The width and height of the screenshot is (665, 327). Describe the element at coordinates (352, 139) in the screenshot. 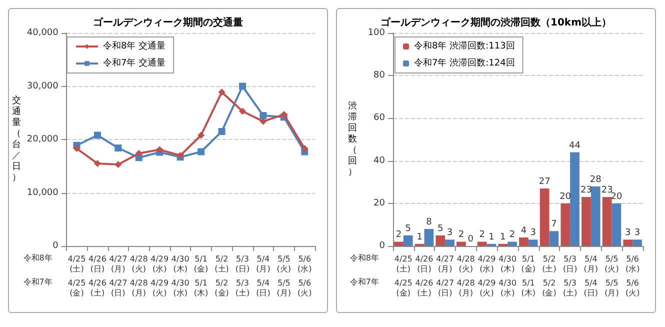

I see `y-axis-title: 渋滞回数（回）` at that location.